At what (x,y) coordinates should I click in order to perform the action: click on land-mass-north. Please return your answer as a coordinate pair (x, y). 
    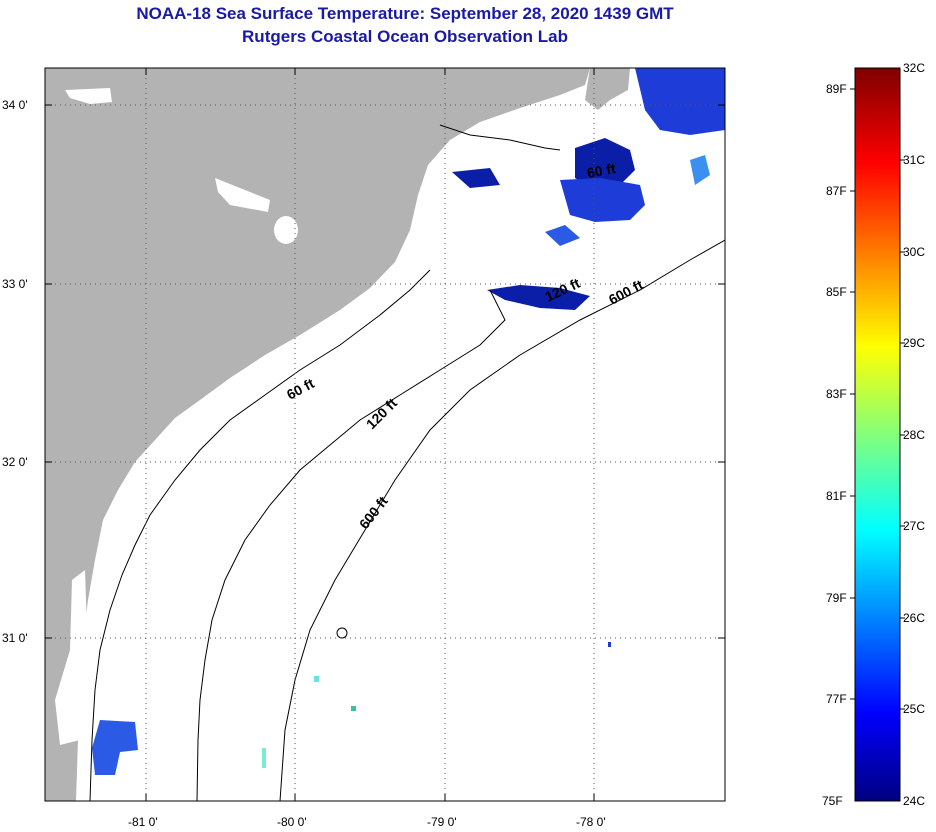
    Looking at the image, I should click on (607, 89).